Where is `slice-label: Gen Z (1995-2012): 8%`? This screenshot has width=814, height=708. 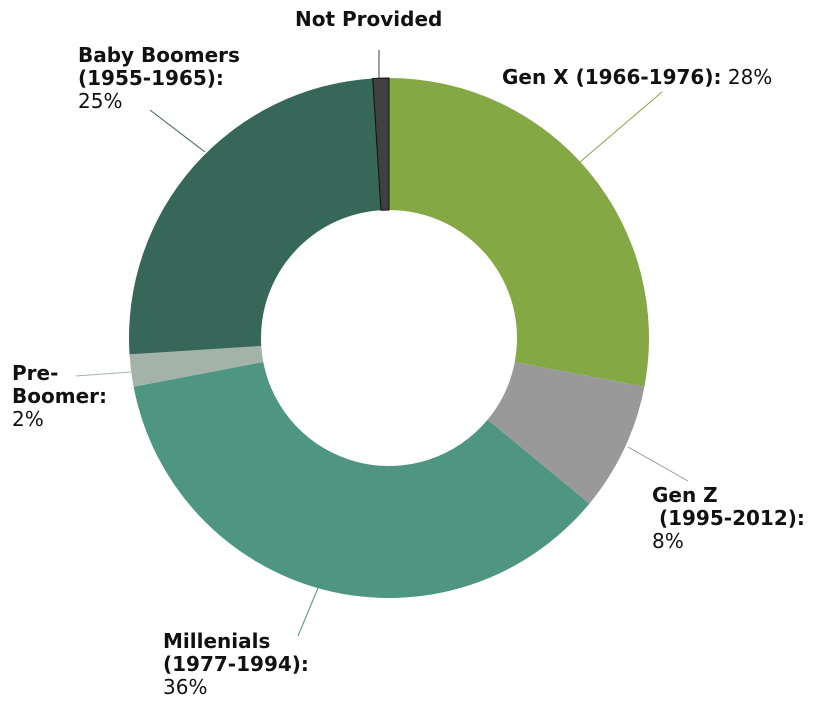
slice-label: Gen Z (1995-2012): 8% is located at coordinates (728, 518).